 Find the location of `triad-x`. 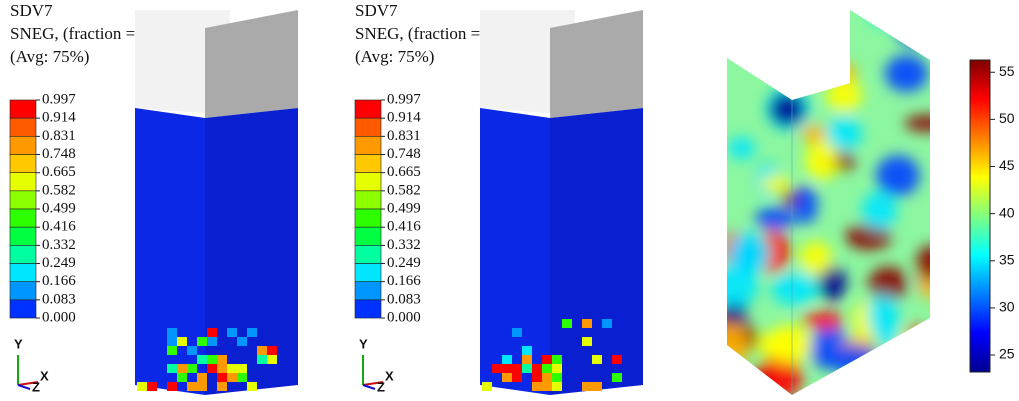

triad-x is located at coordinates (373, 383).